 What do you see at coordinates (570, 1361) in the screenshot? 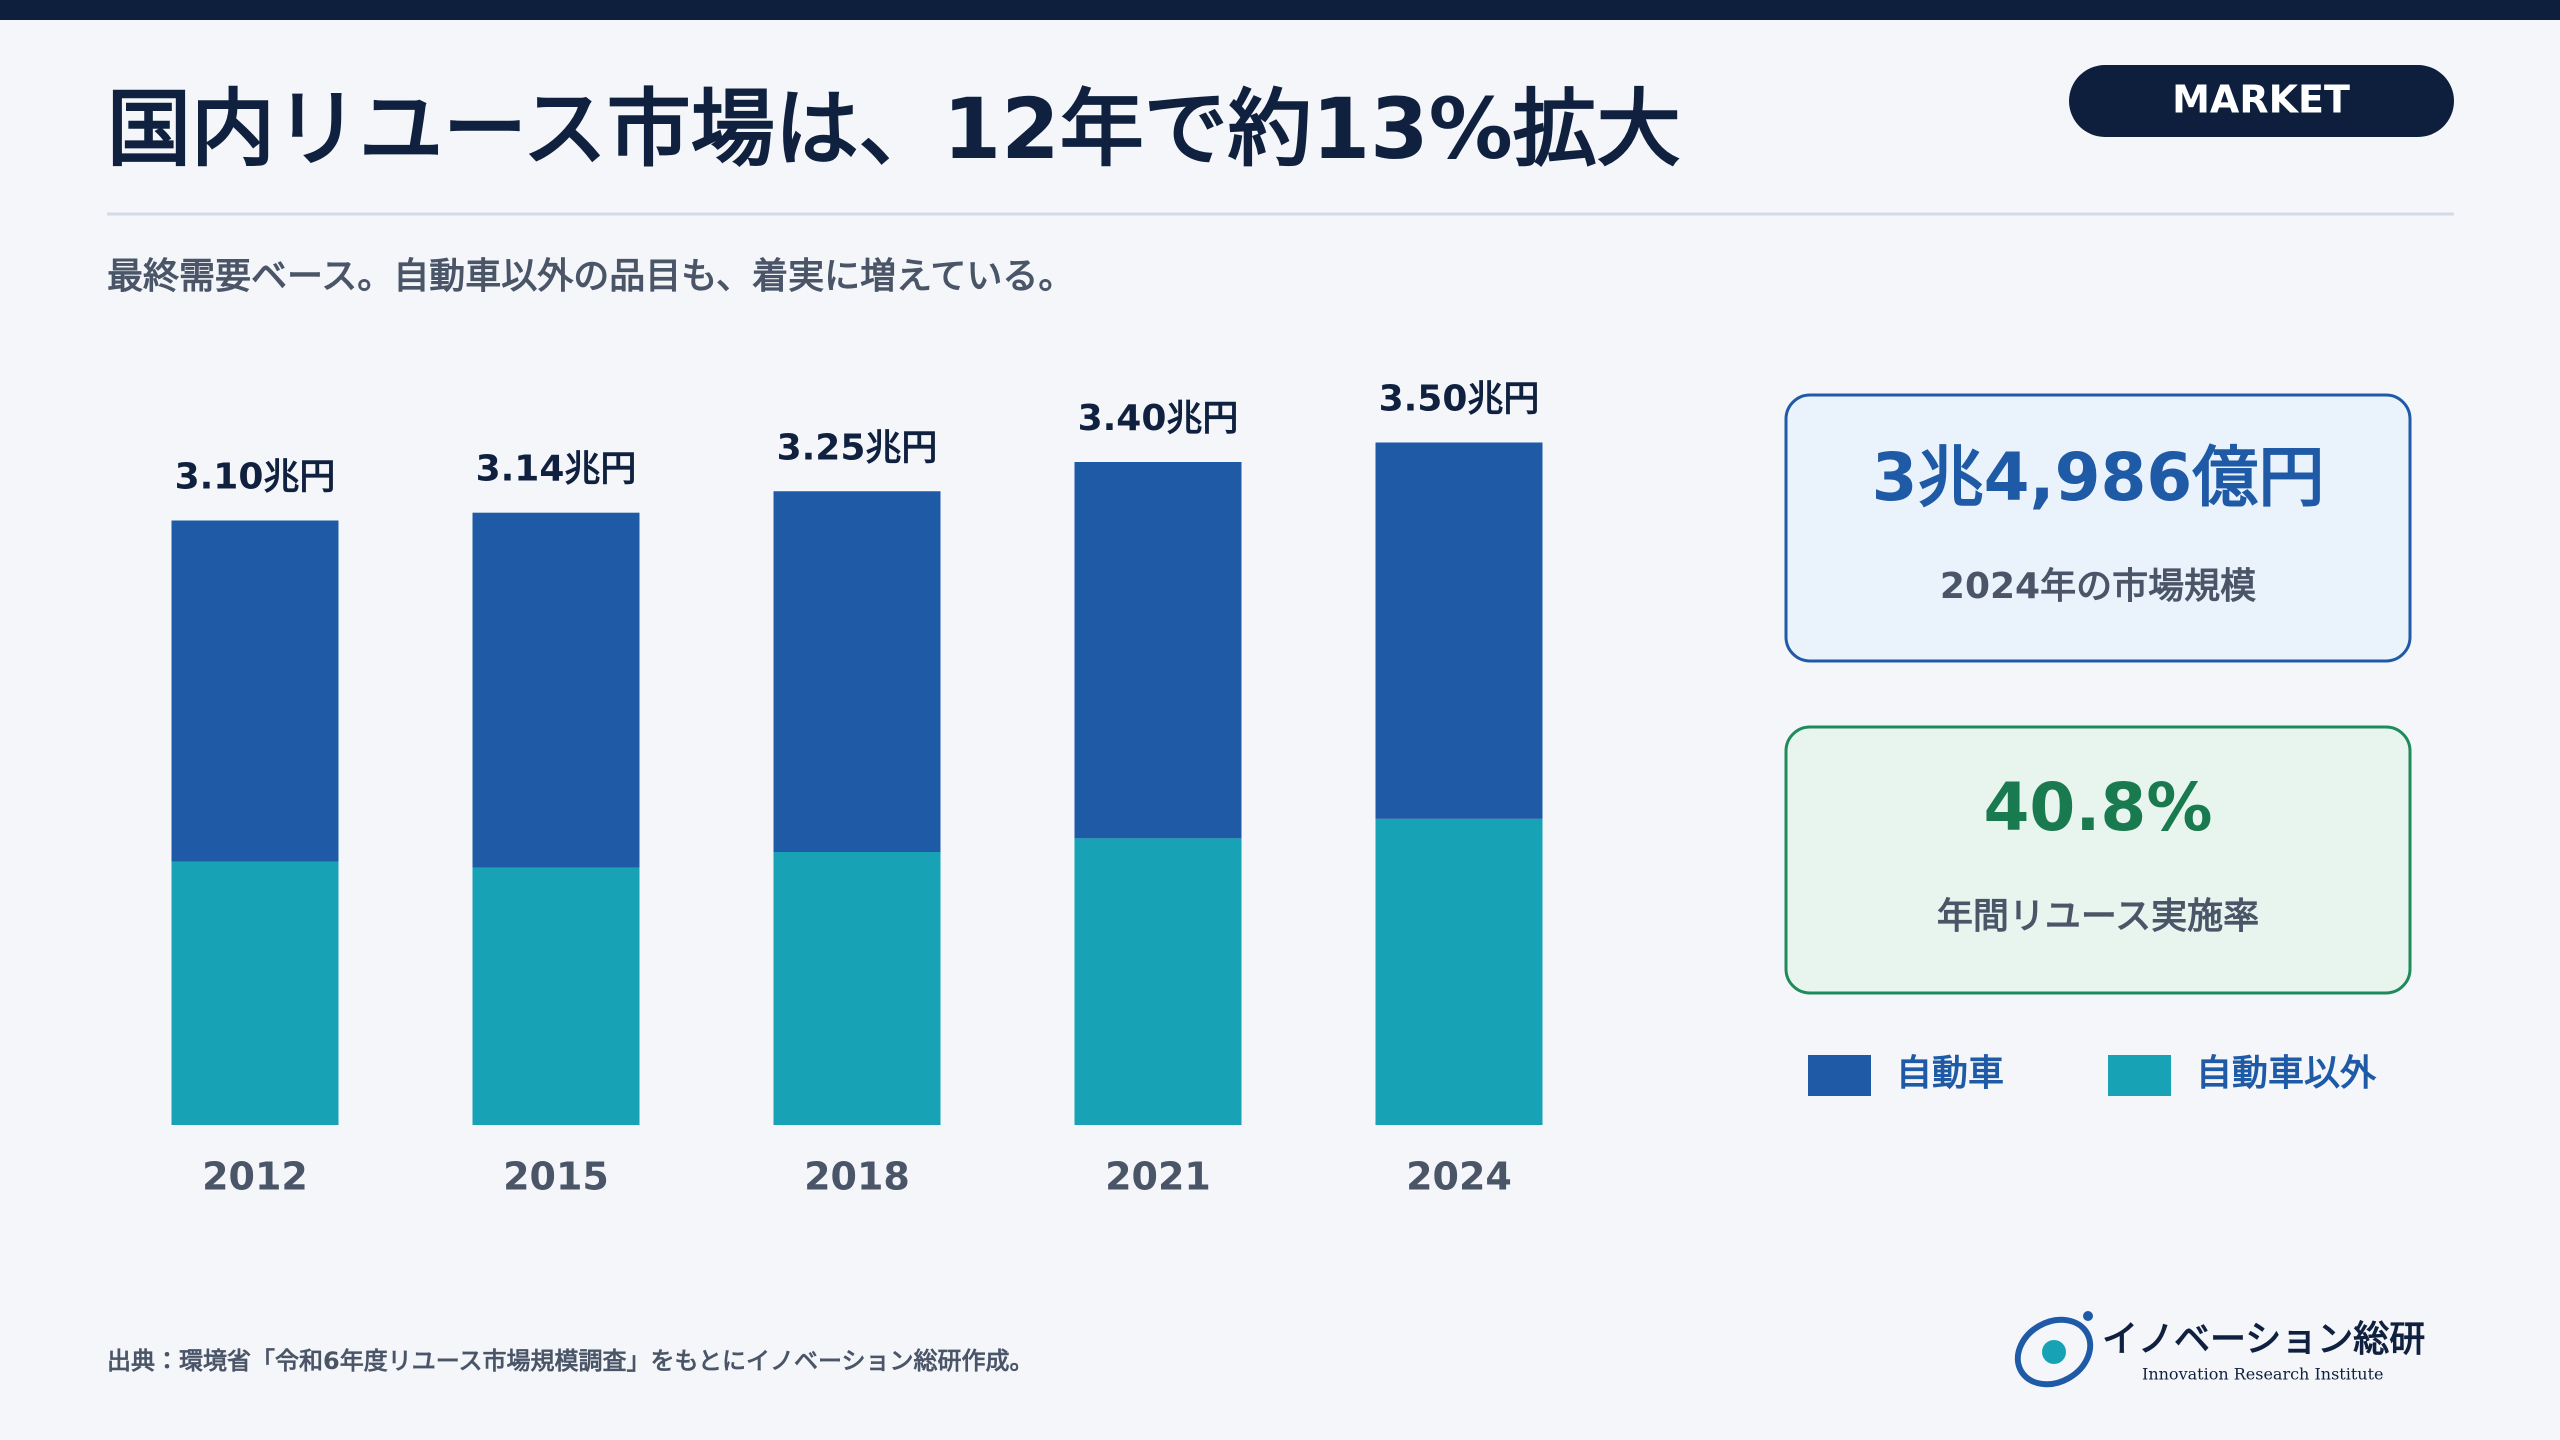
I see `source: 出典：環境省「令和6年度リユース市場規模調査」をもとにイノベーション総研作成。` at bounding box center [570, 1361].